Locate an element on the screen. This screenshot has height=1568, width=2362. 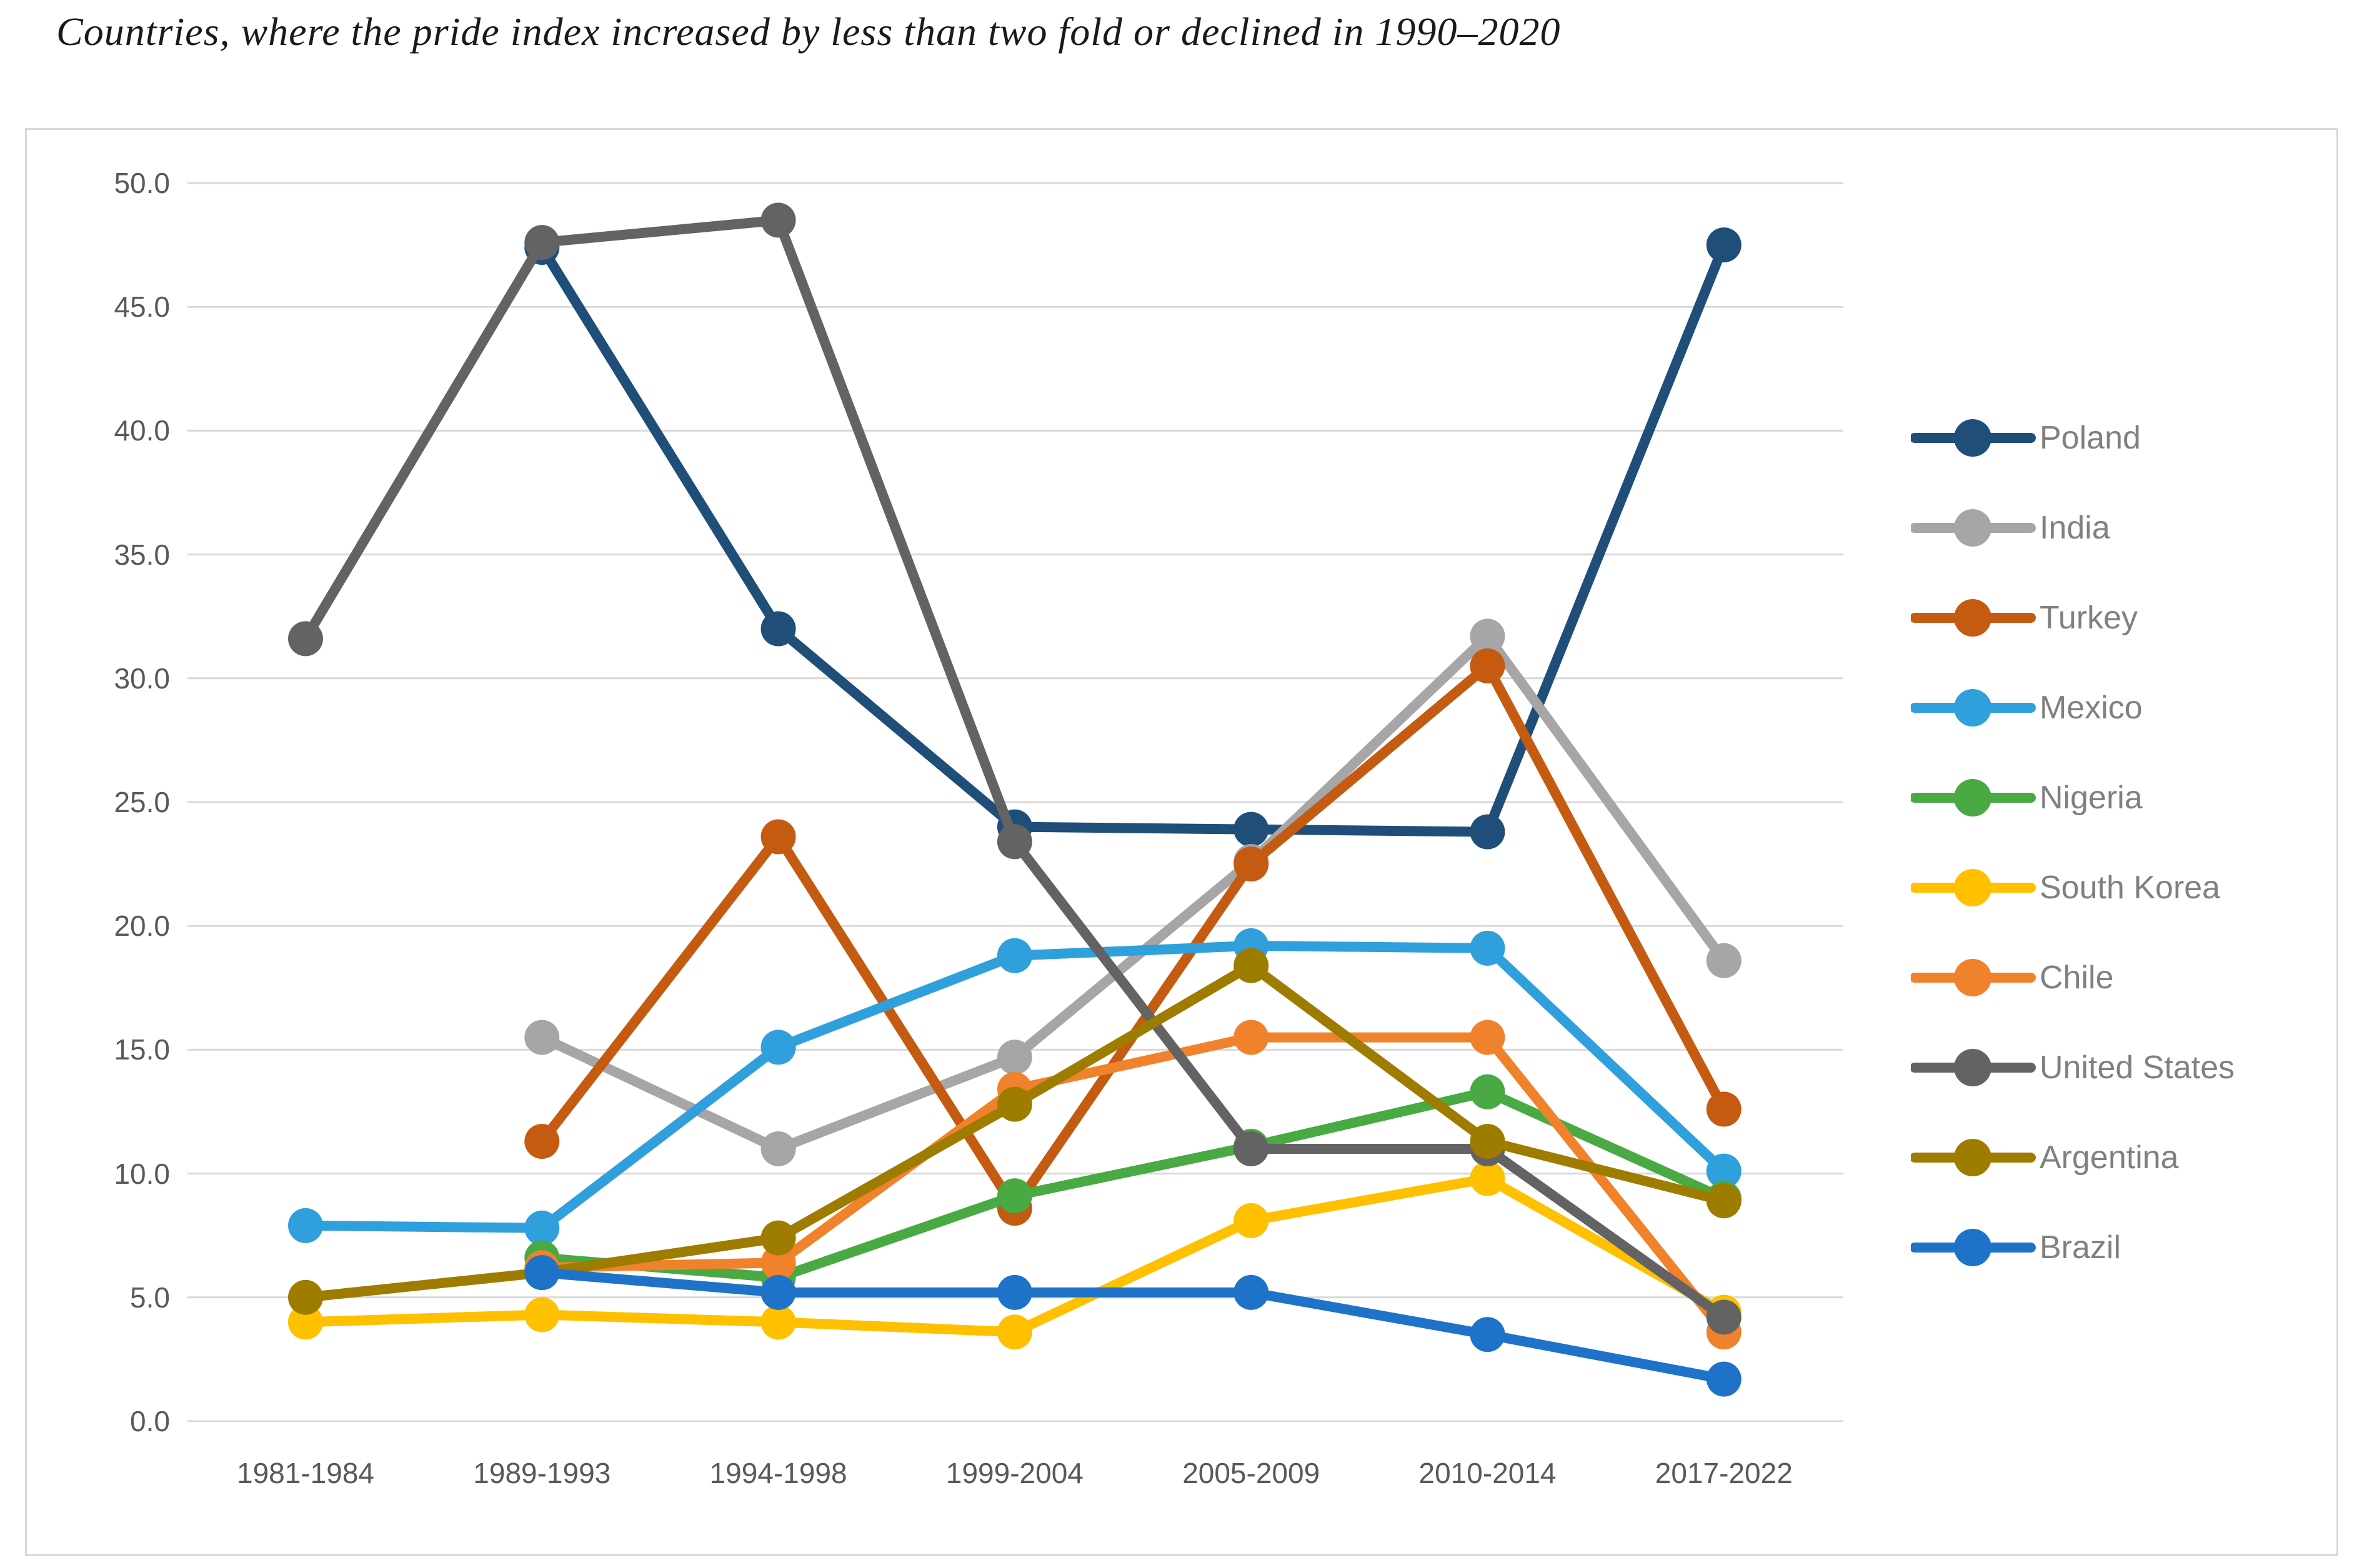
series-mexico is located at coordinates (1015, 1087).